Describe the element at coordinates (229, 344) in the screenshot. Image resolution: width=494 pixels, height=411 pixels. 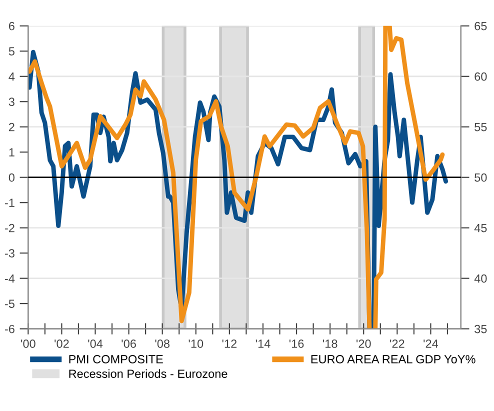
I see `x-tick-label: '12` at that location.